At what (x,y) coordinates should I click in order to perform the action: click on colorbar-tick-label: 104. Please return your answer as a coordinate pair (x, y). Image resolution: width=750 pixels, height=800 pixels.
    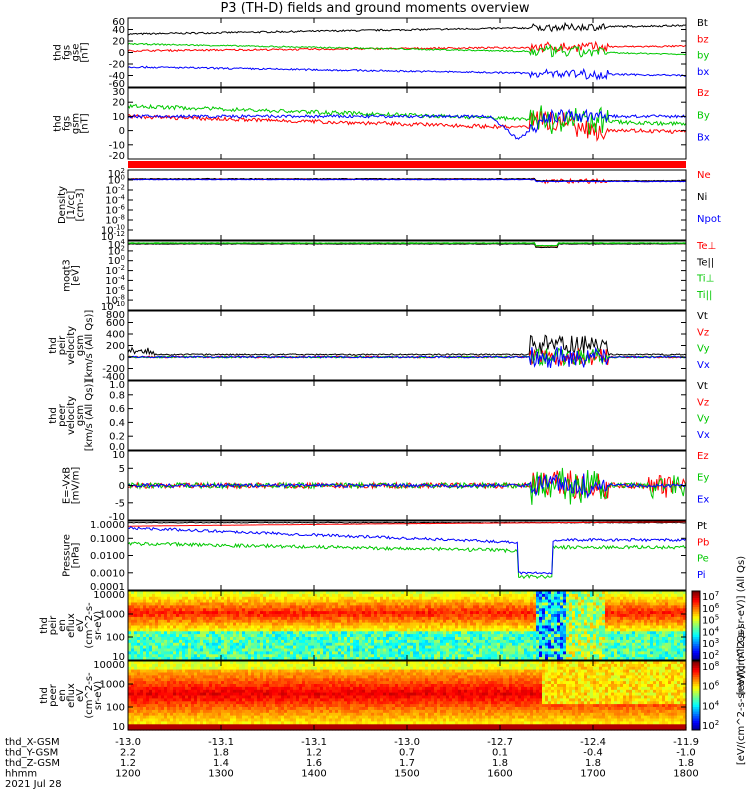
    Looking at the image, I should click on (711, 631).